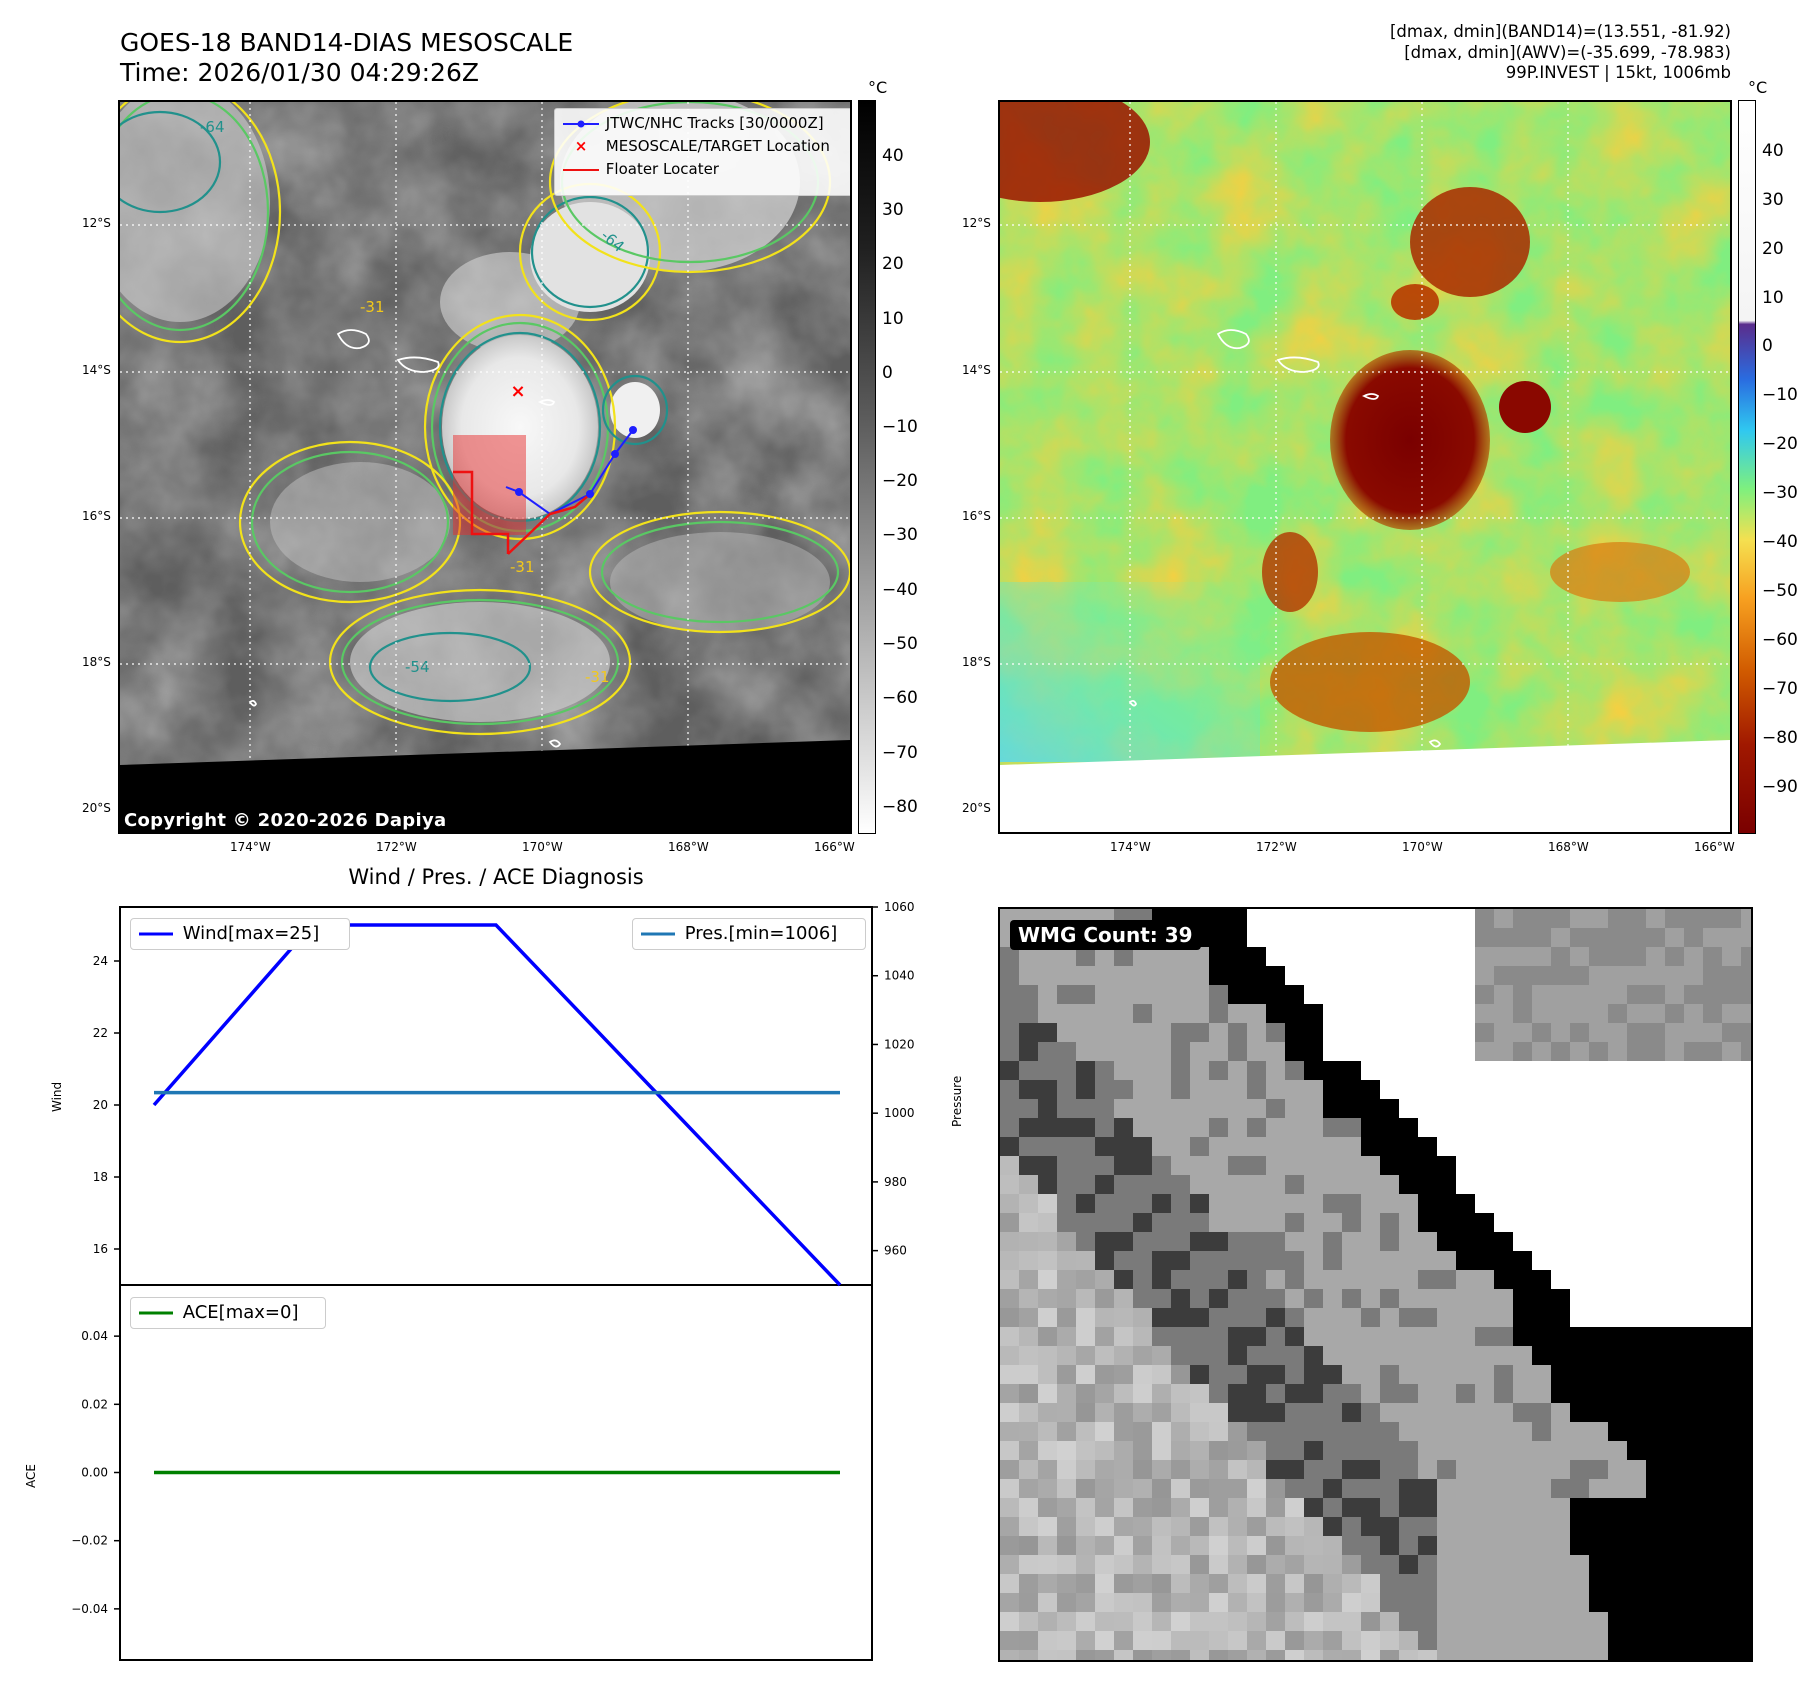 This screenshot has height=1690, width=1813. What do you see at coordinates (96, 223) in the screenshot?
I see `lat-label: 12°S` at bounding box center [96, 223].